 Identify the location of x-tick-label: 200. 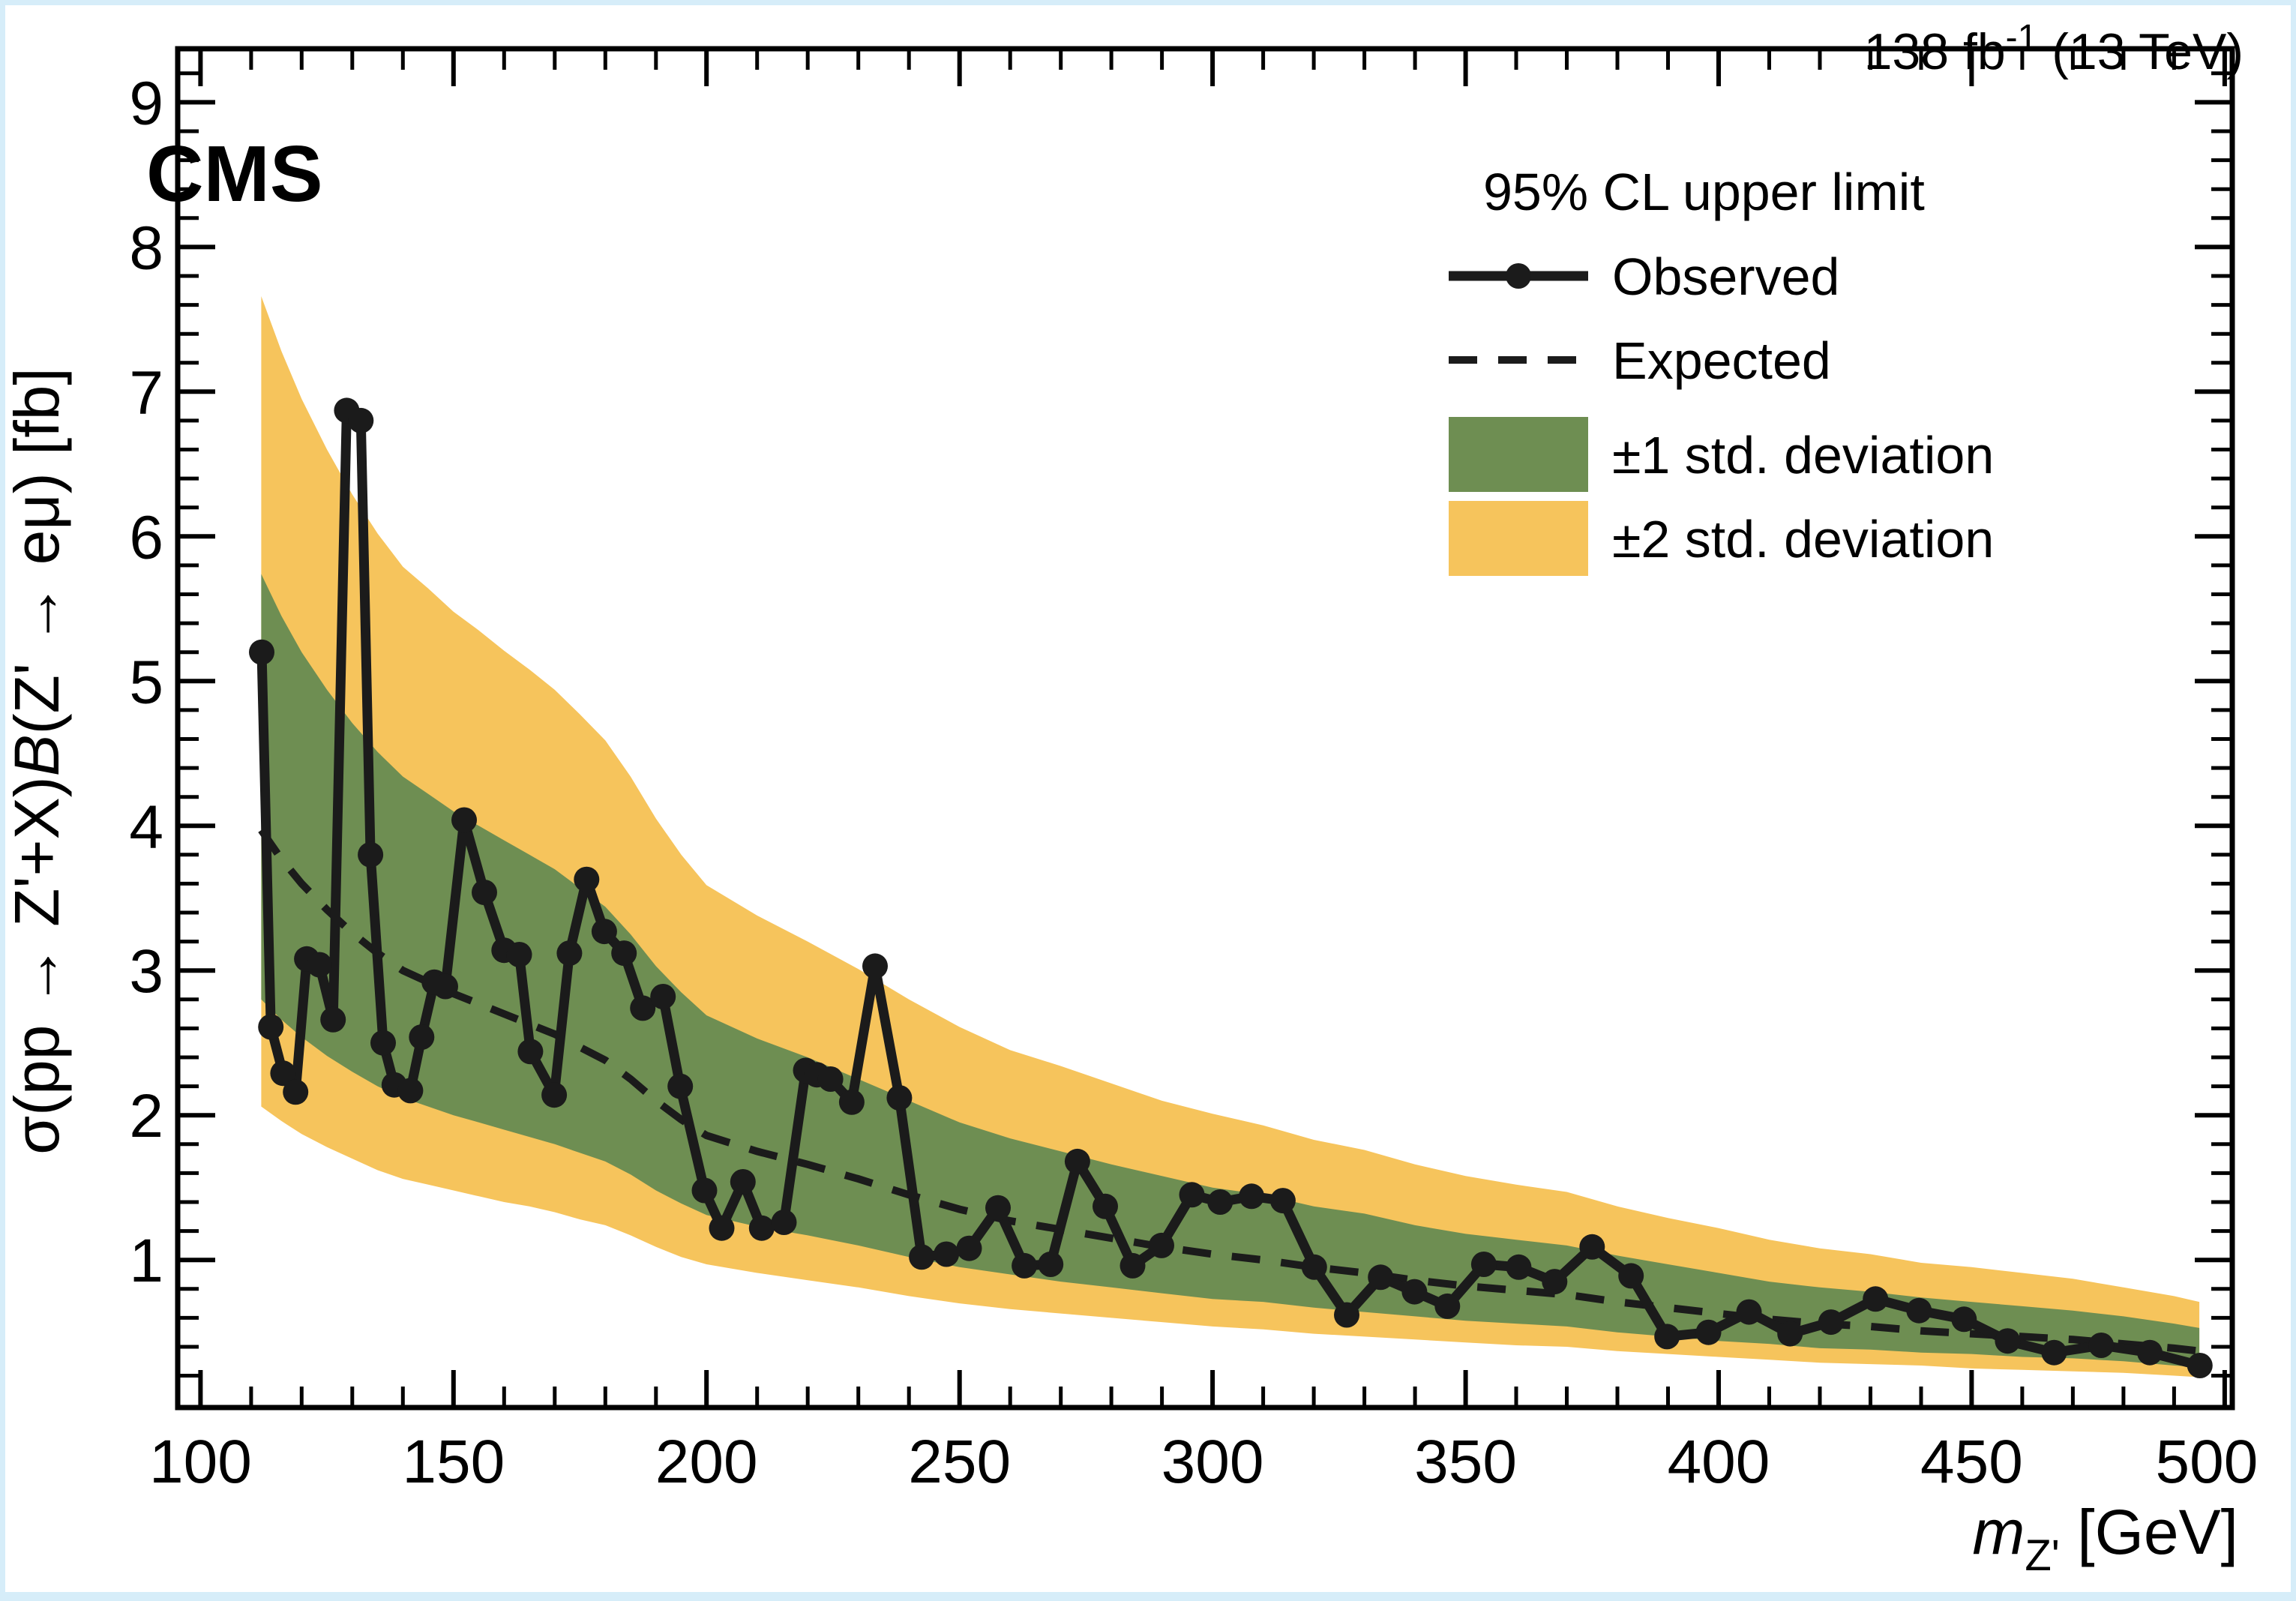
(706, 1462).